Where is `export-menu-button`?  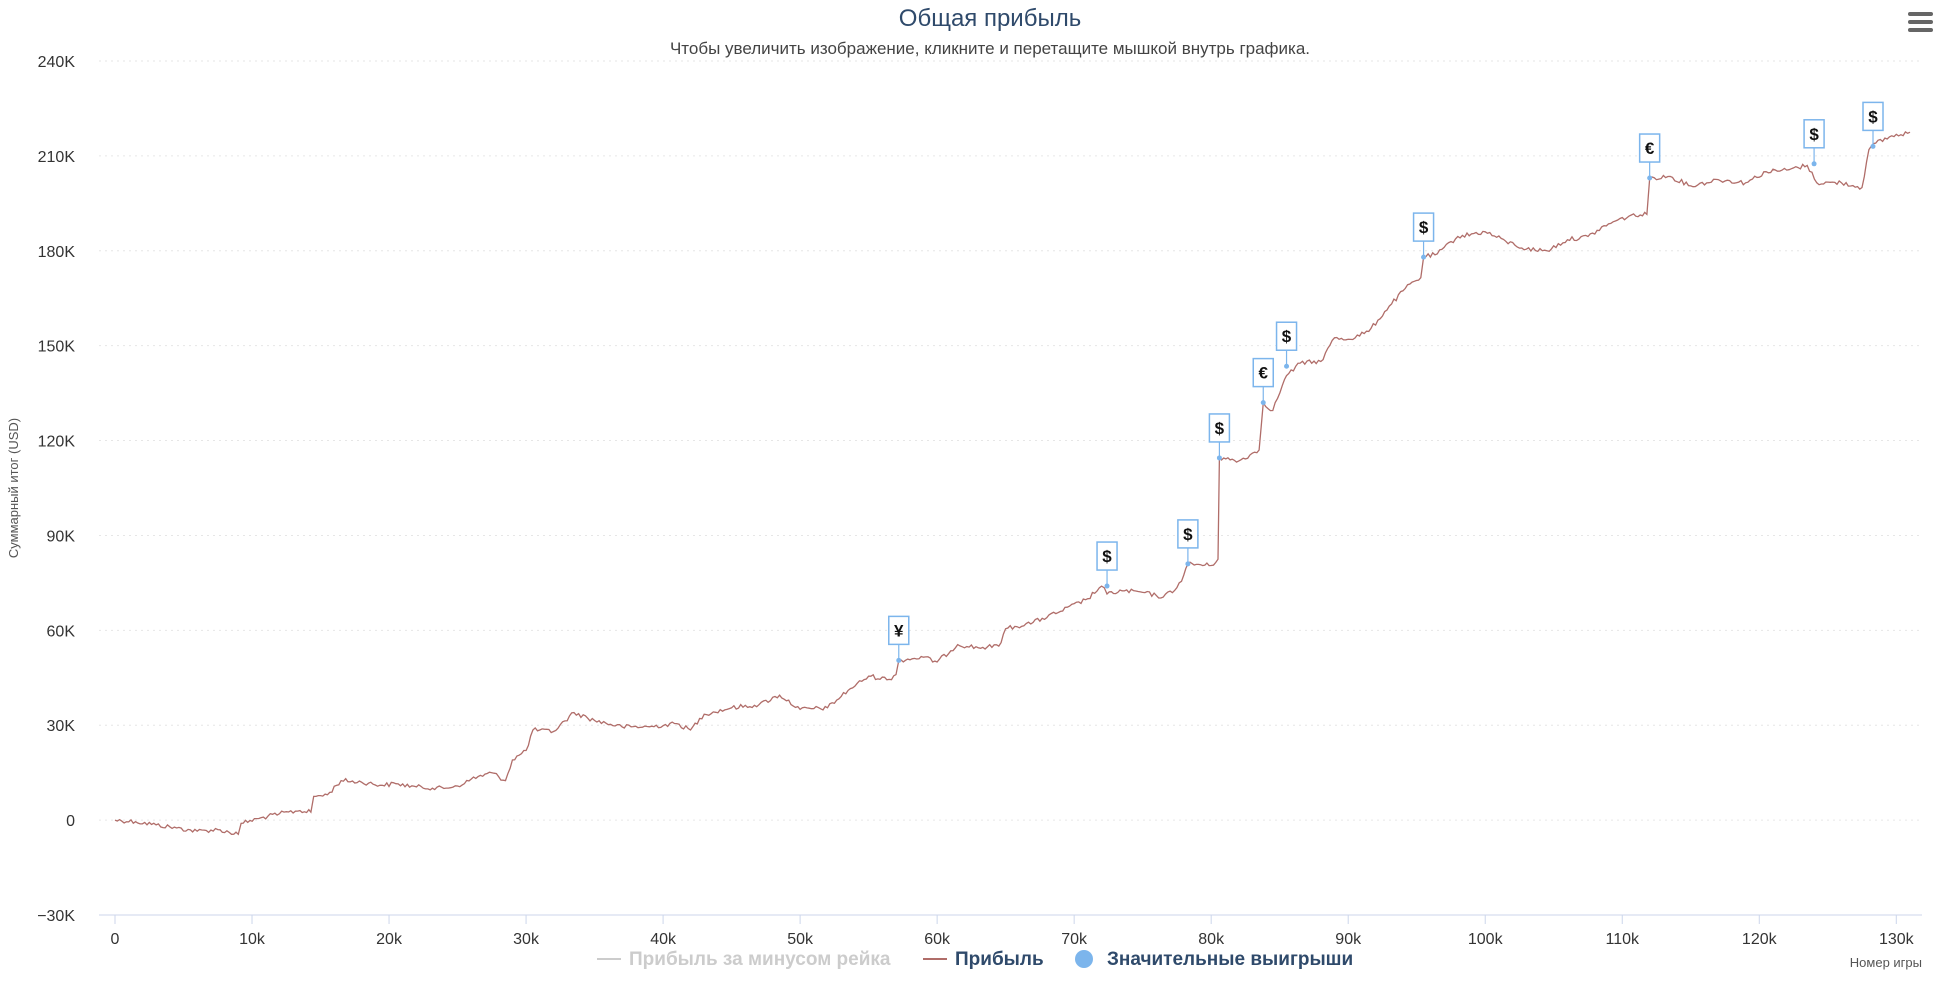
export-menu-button is located at coordinates (1919, 22).